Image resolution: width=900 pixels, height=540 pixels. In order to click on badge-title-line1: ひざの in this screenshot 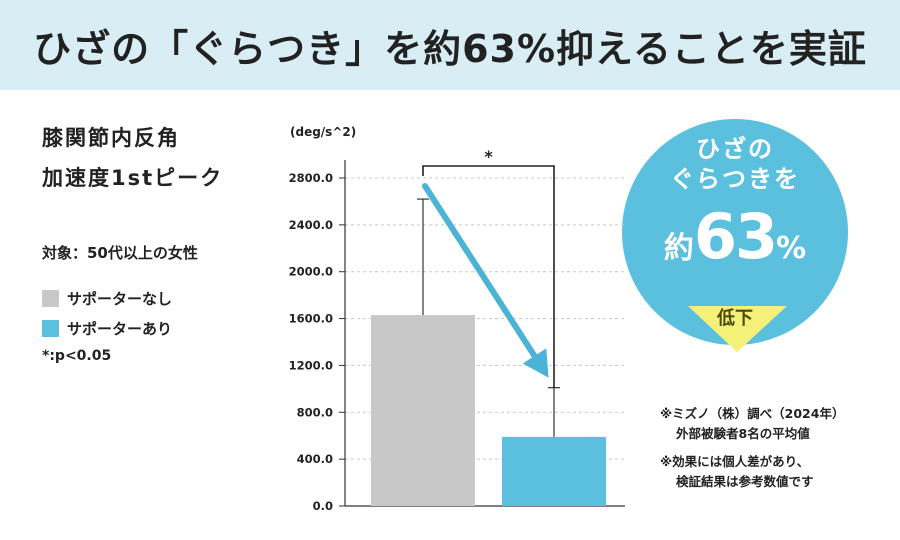, I will do `click(735, 149)`.